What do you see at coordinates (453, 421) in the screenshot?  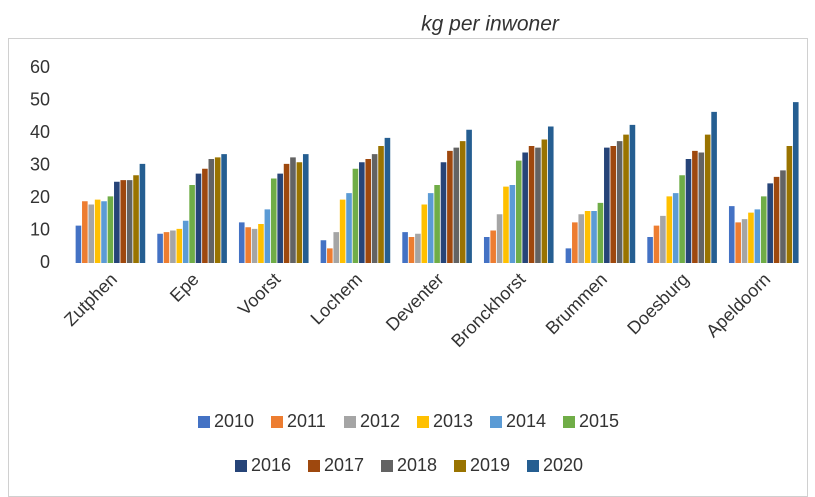 I see `legend-label: 2013` at bounding box center [453, 421].